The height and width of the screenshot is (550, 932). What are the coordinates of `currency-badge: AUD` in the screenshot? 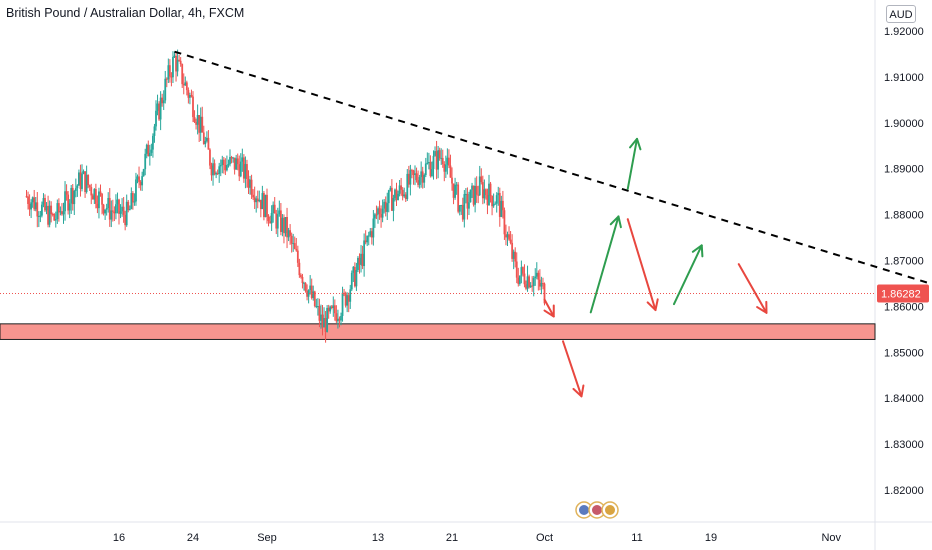 It's located at (901, 14).